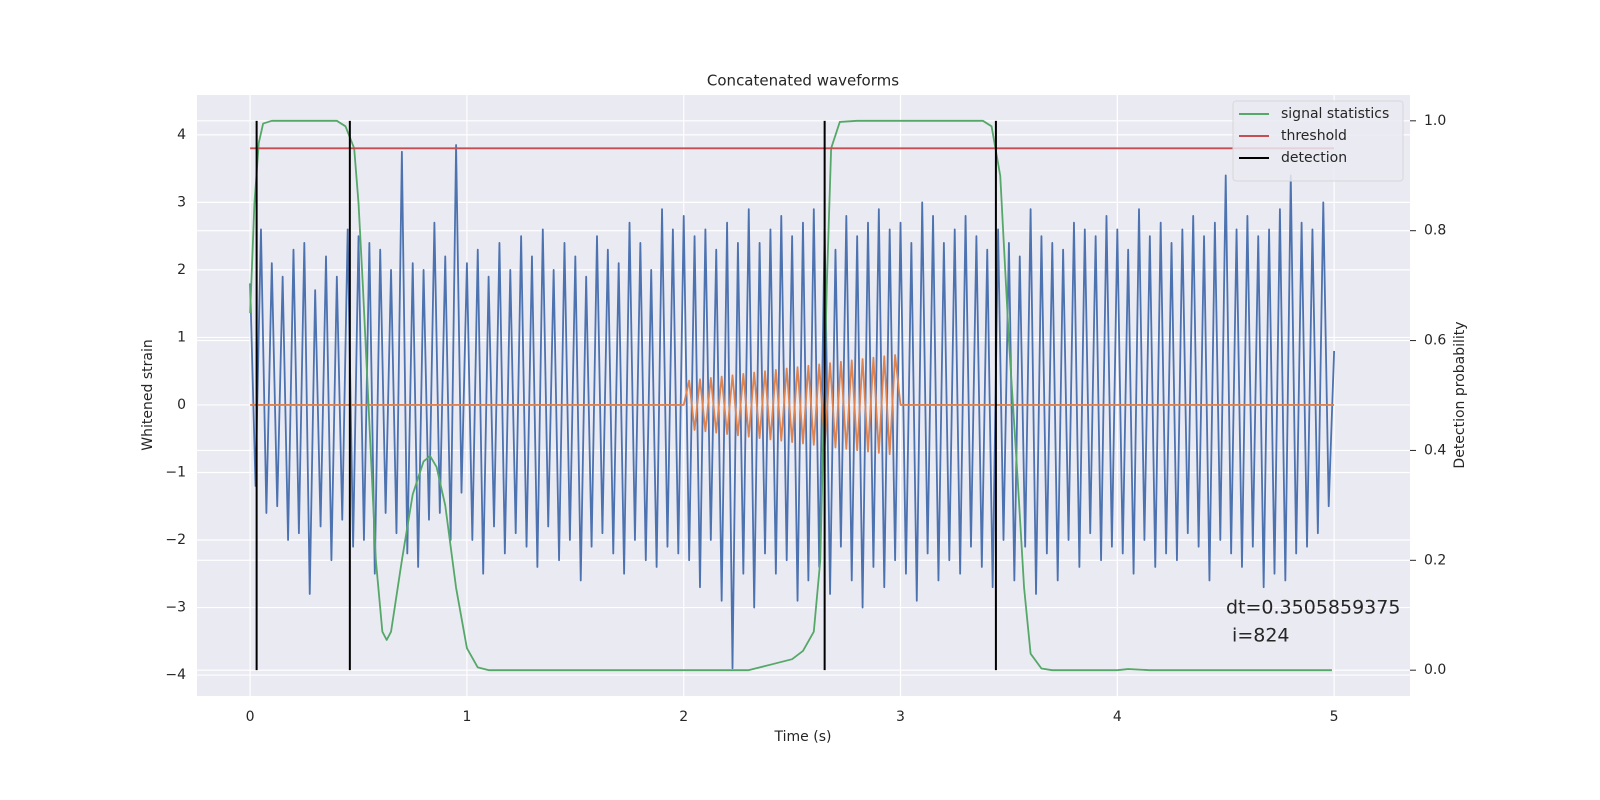  I want to click on waveform-line, so click(792, 405).